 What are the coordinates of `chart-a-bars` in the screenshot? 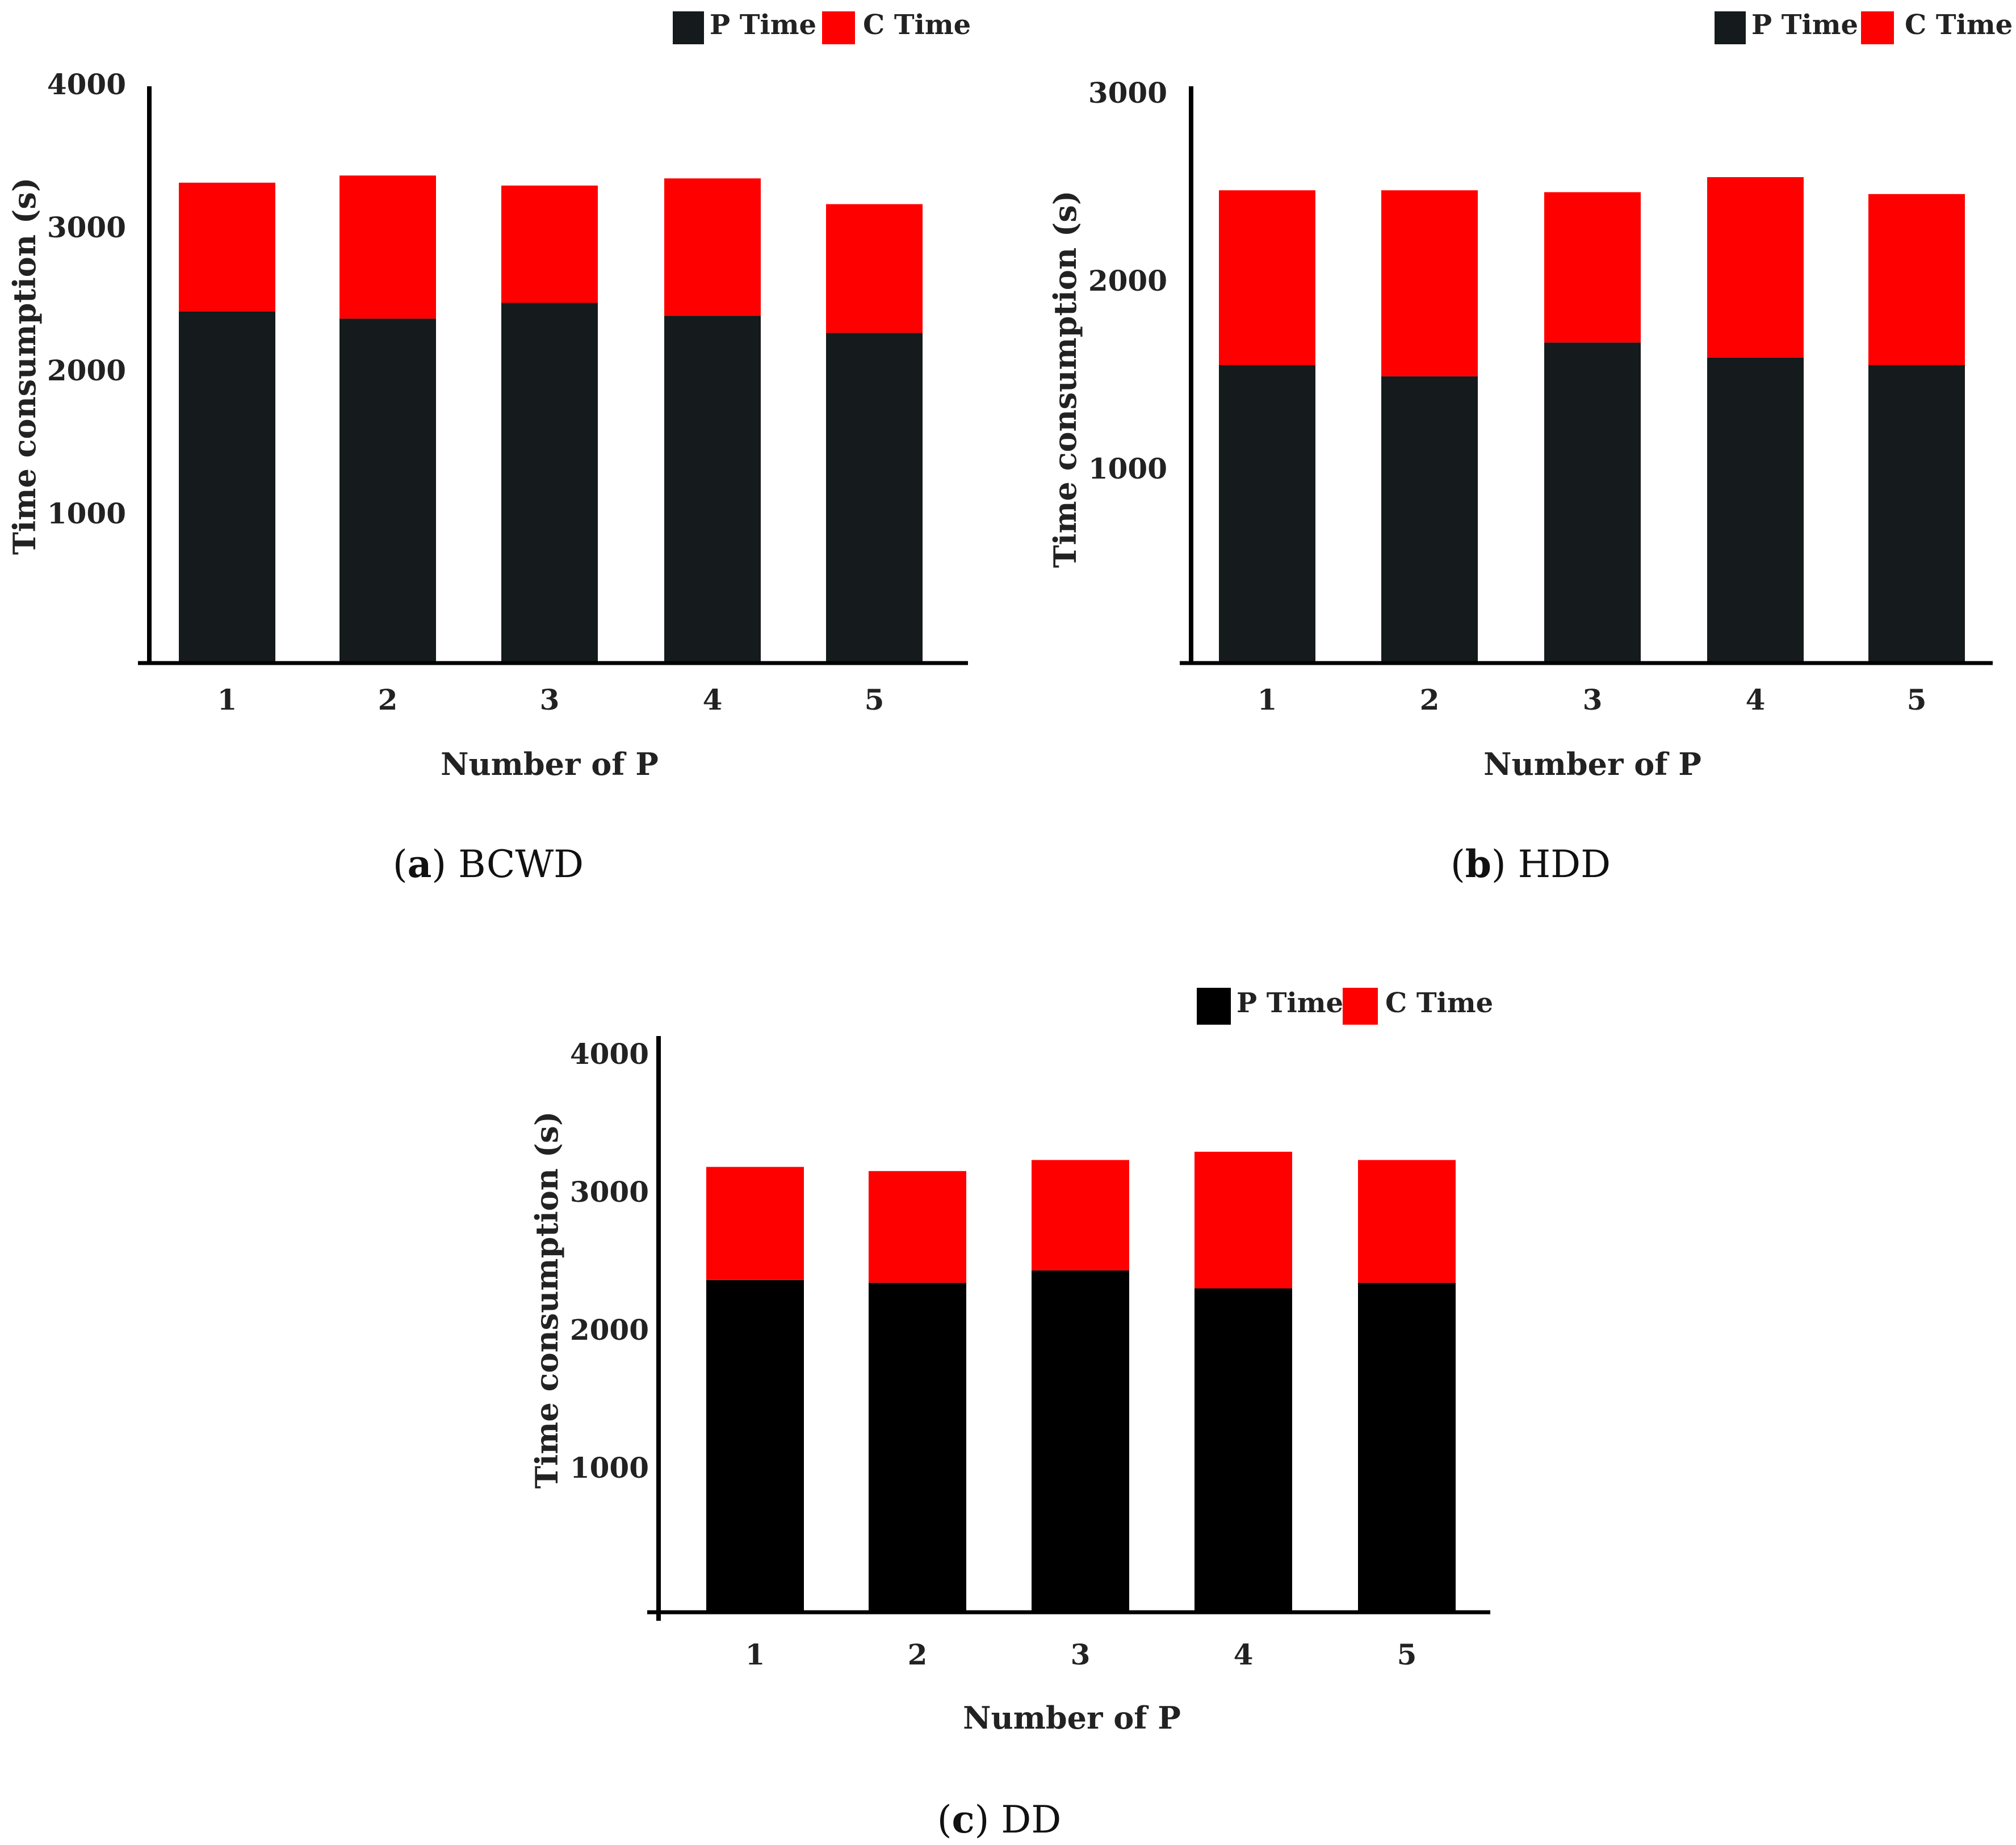 It's located at (551, 419).